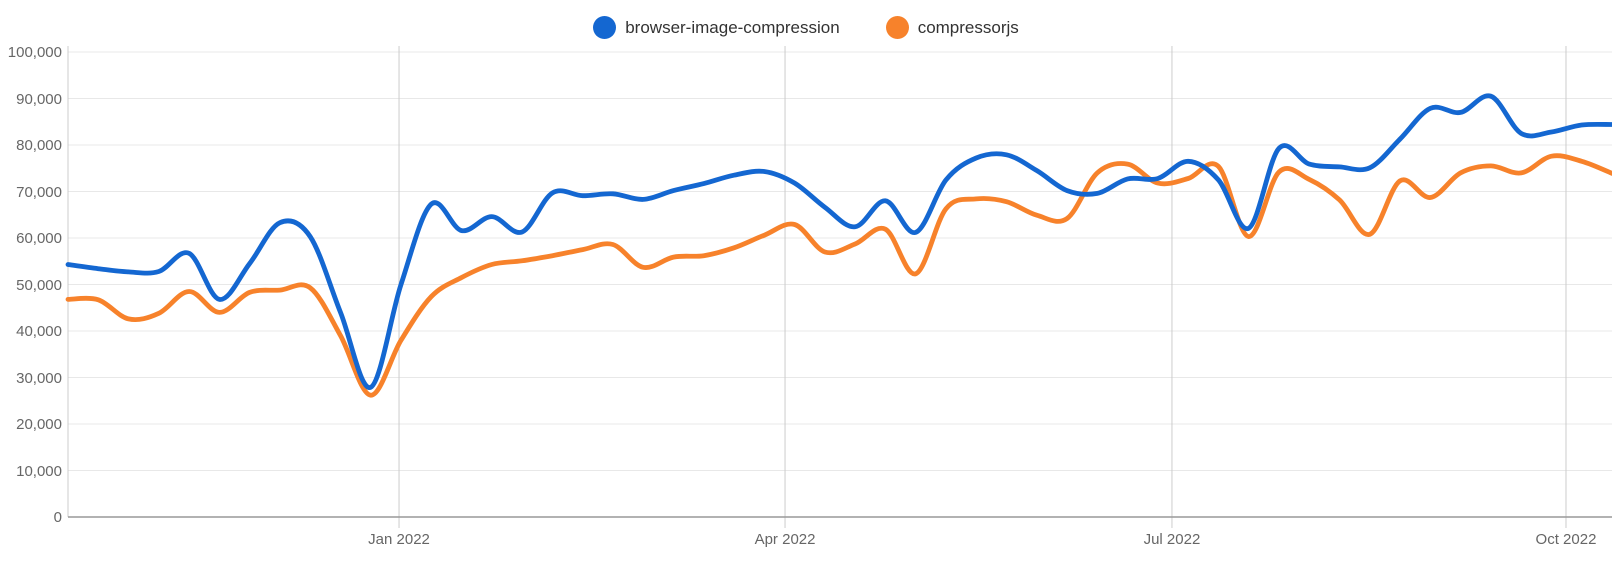  What do you see at coordinates (39, 424) in the screenshot?
I see `y-tick-label: 20,000` at bounding box center [39, 424].